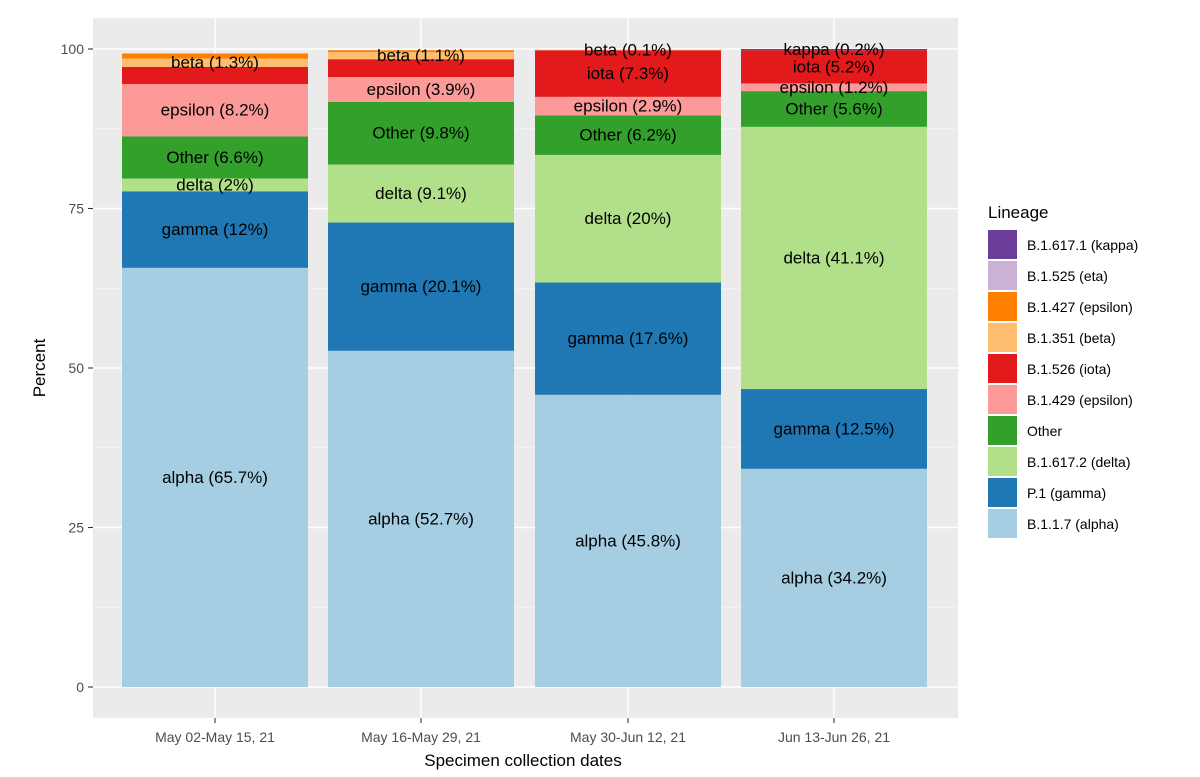 This screenshot has width=1200, height=777. I want to click on segment-label: iota (7.3%), so click(628, 73).